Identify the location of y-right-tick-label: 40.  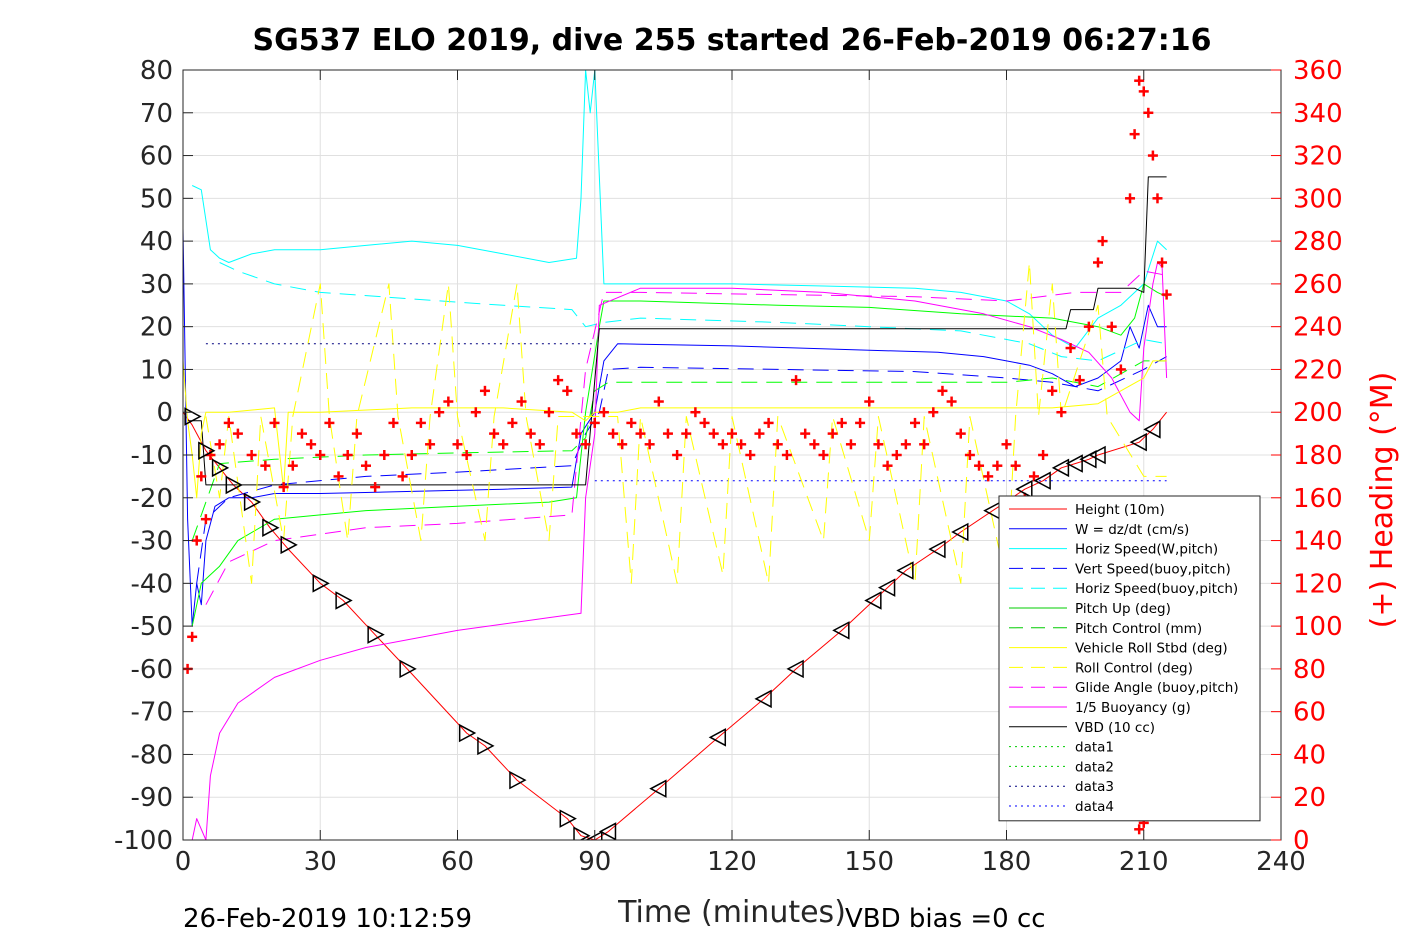
(1309, 755).